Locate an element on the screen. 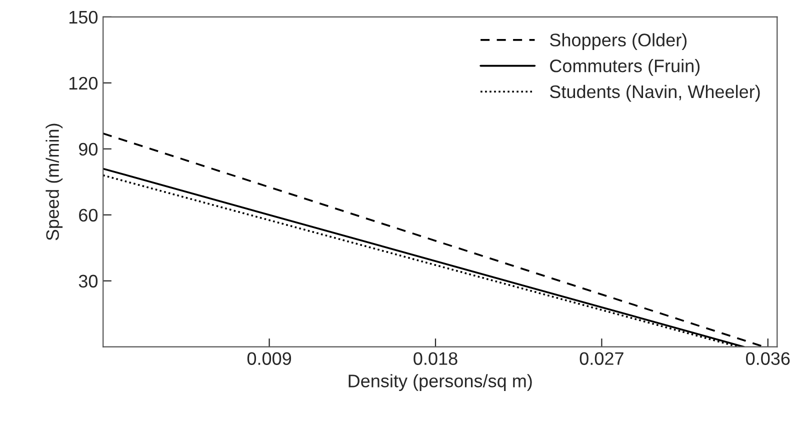 Image resolution: width=793 pixels, height=423 pixels. x-tick-label: 0.018 is located at coordinates (436, 358).